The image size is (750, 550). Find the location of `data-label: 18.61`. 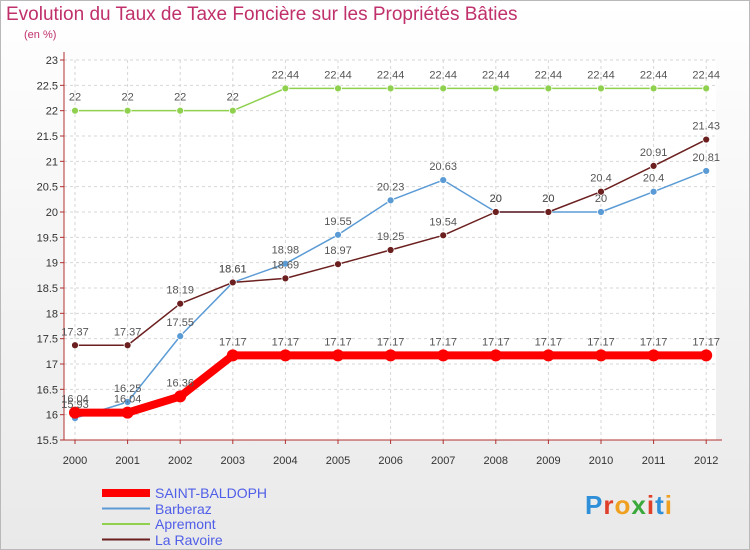

data-label: 18.61 is located at coordinates (233, 269).